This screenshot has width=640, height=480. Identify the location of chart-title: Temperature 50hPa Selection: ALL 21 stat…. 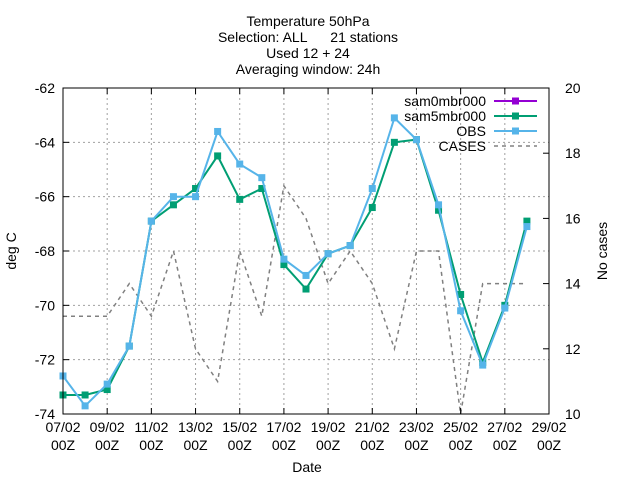
(308, 45).